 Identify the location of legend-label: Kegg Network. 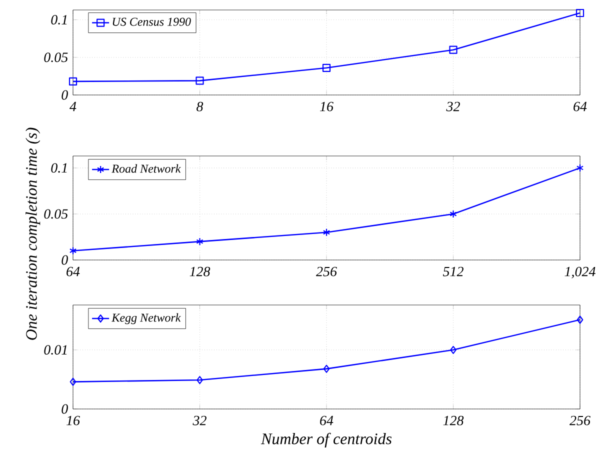
(146, 318).